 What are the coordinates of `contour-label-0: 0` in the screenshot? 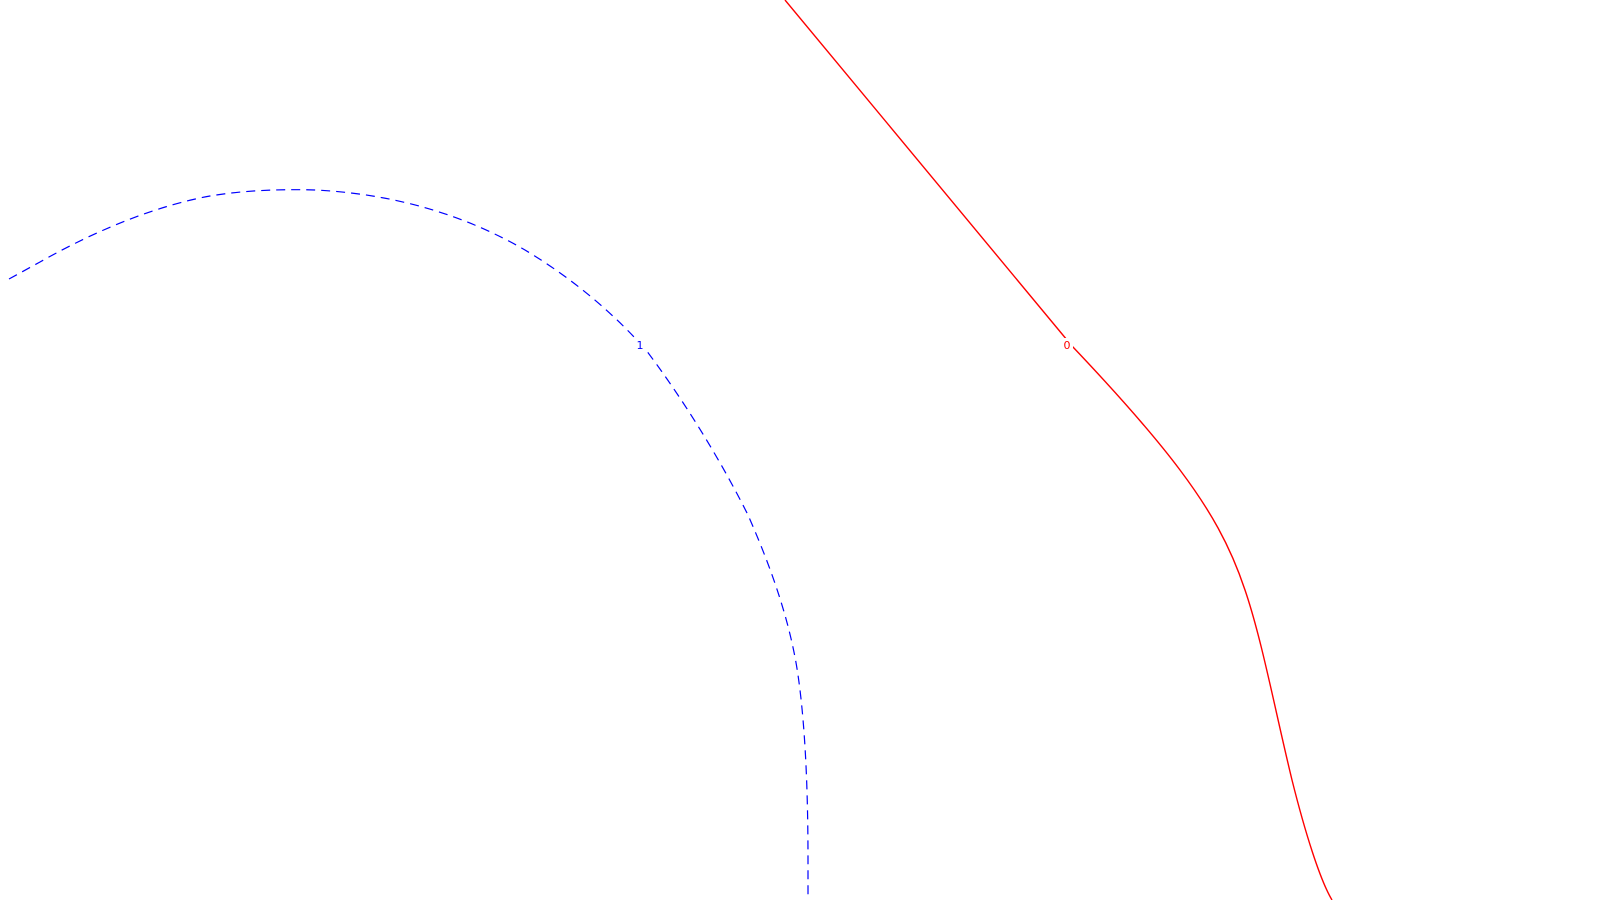 It's located at (1067, 345).